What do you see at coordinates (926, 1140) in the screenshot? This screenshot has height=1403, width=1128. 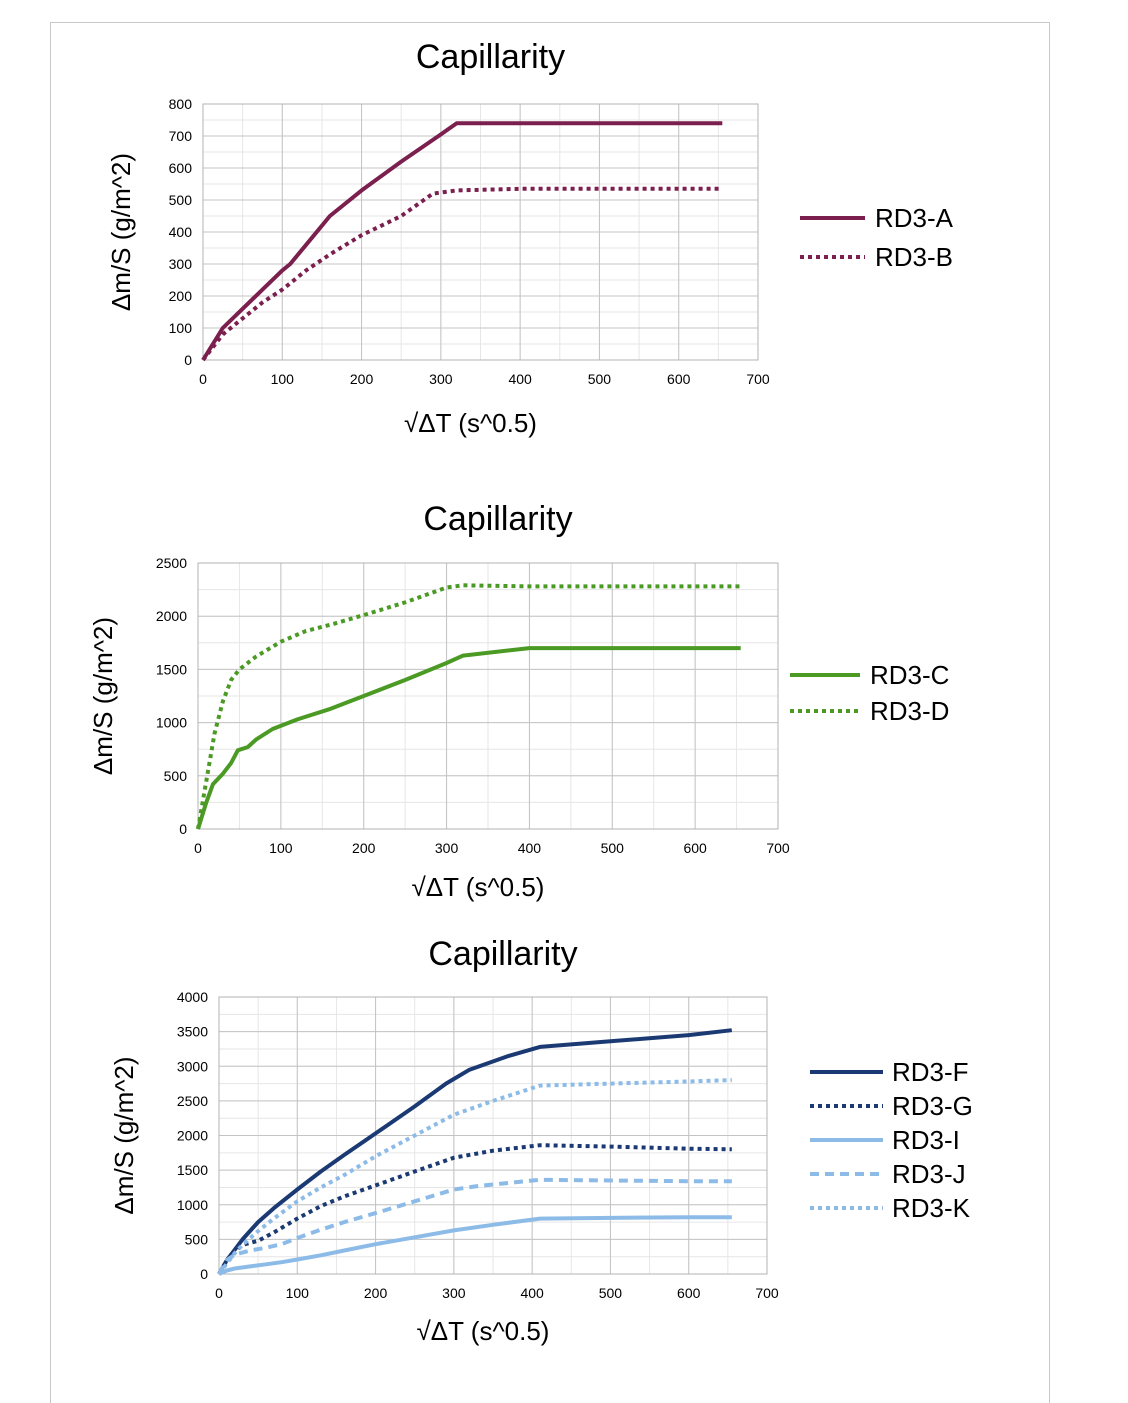 I see `legend-label-rd3-i: RD3-I` at bounding box center [926, 1140].